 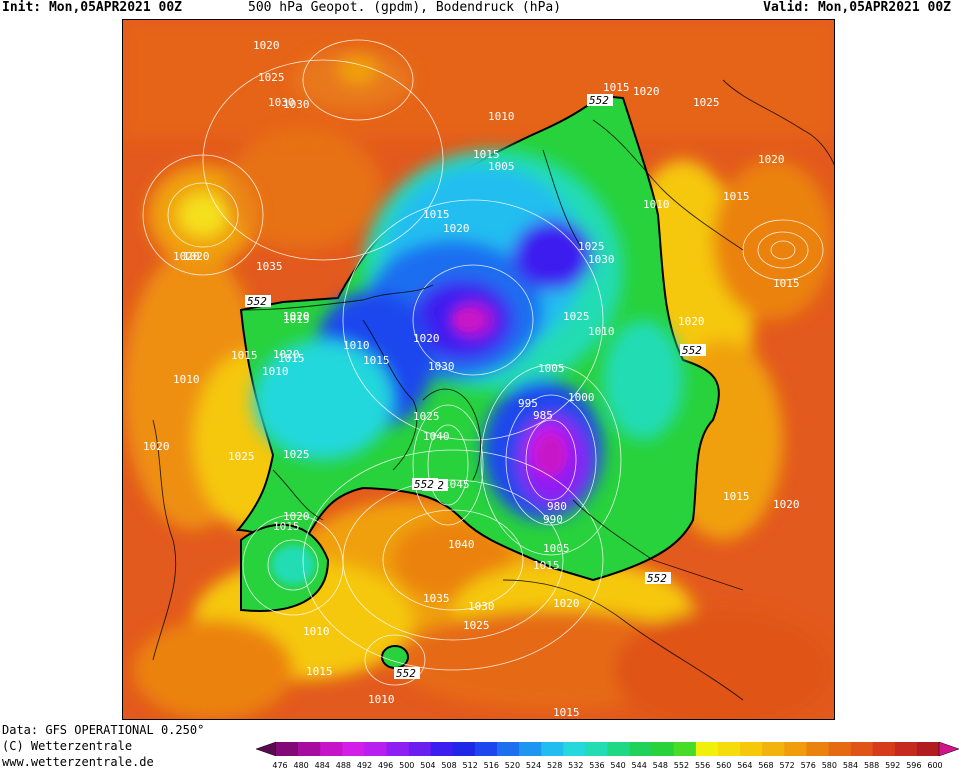 What do you see at coordinates (575, 765) in the screenshot?
I see `colorbar-tick-label: 532` at bounding box center [575, 765].